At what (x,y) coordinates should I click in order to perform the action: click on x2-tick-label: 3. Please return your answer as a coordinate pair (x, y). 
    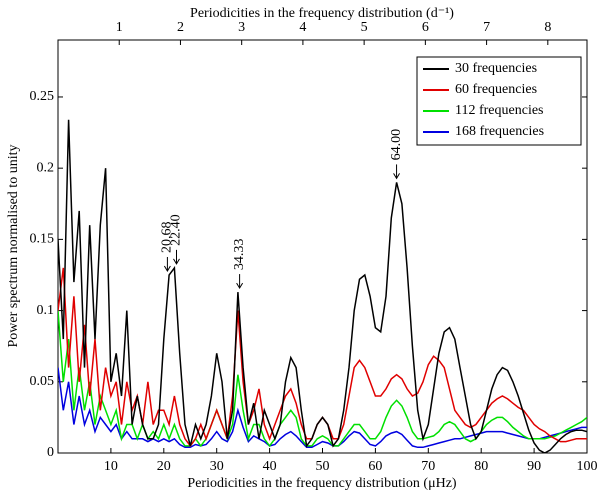
    Looking at the image, I should click on (241, 27).